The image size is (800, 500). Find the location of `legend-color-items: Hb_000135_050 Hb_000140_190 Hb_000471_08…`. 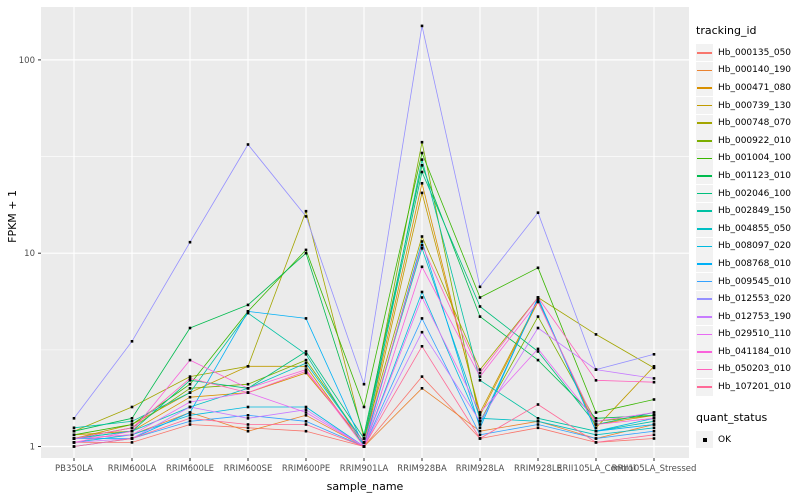

legend-color-items: Hb_000135_050 Hb_000140_190 Hb_000471_08… is located at coordinates (748, 220).